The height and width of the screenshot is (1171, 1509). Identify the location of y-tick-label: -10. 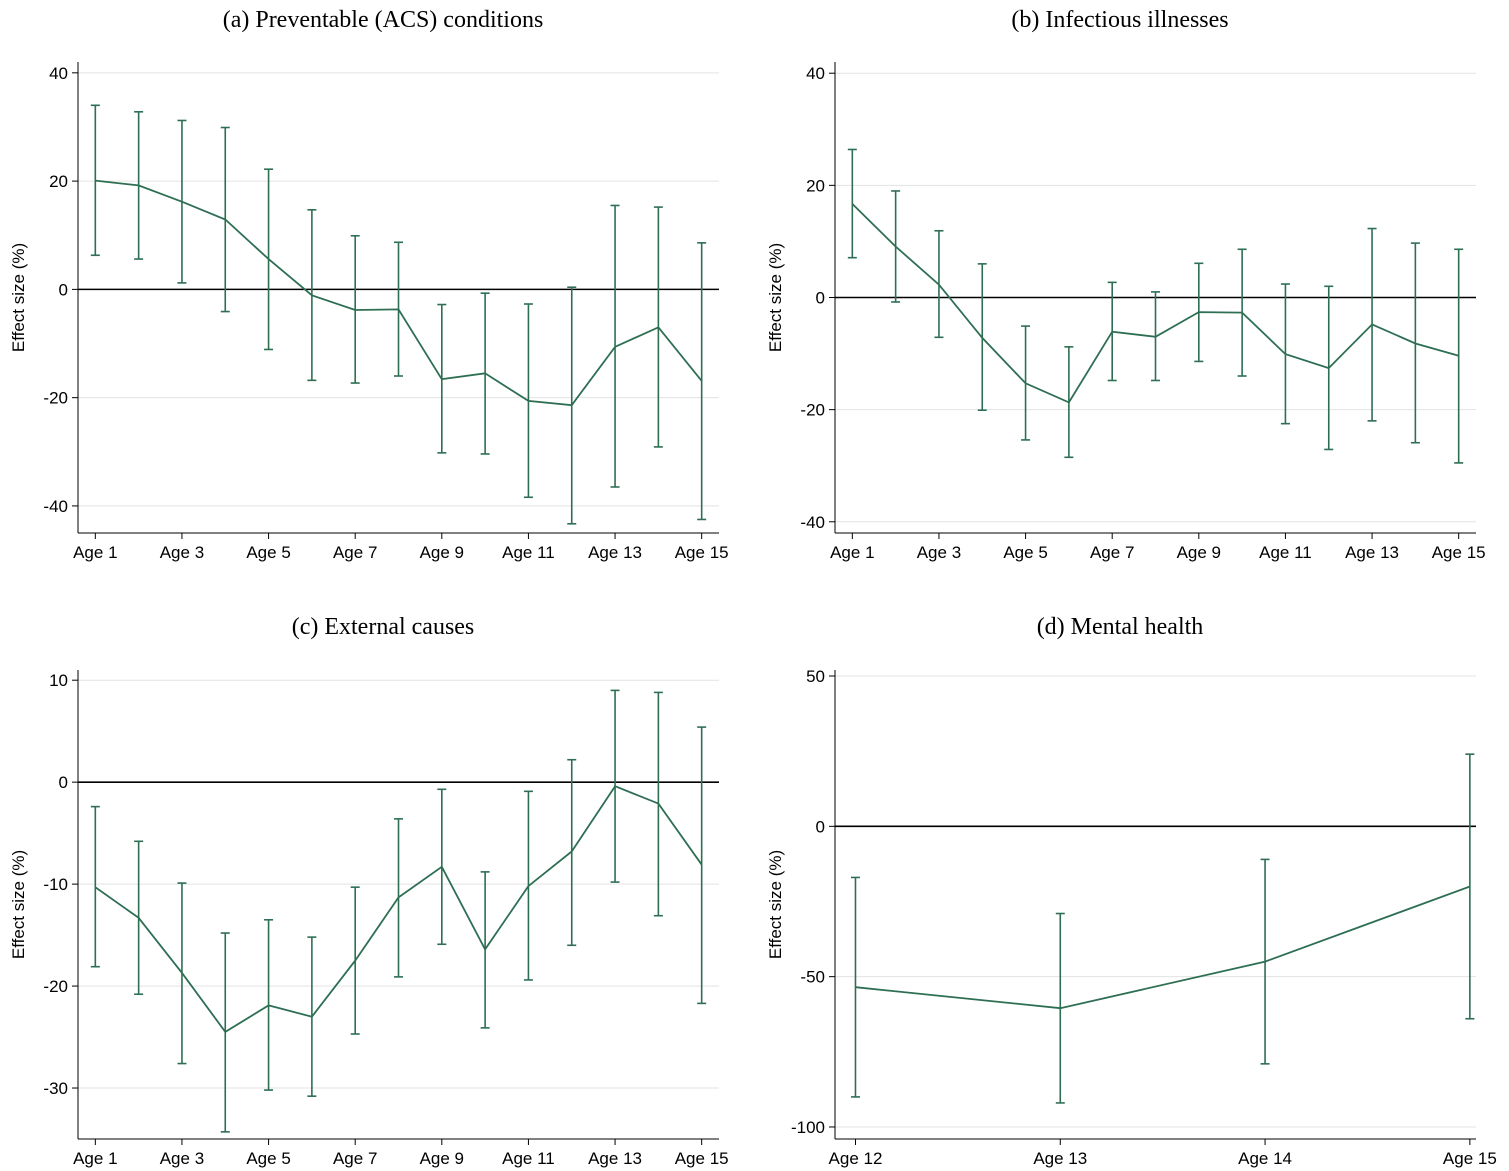
(55, 884).